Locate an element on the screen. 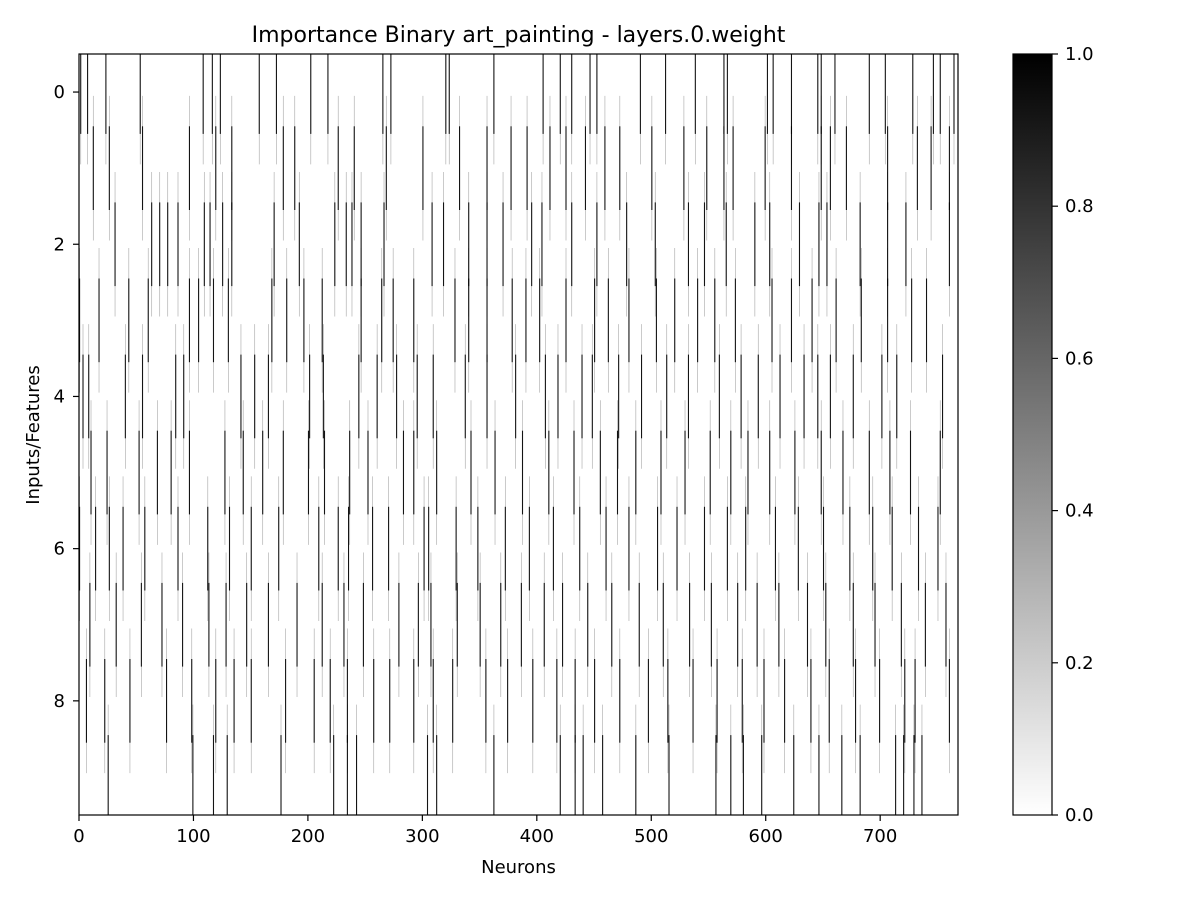  colorbar-tick-label: 0.6 is located at coordinates (1079, 358).